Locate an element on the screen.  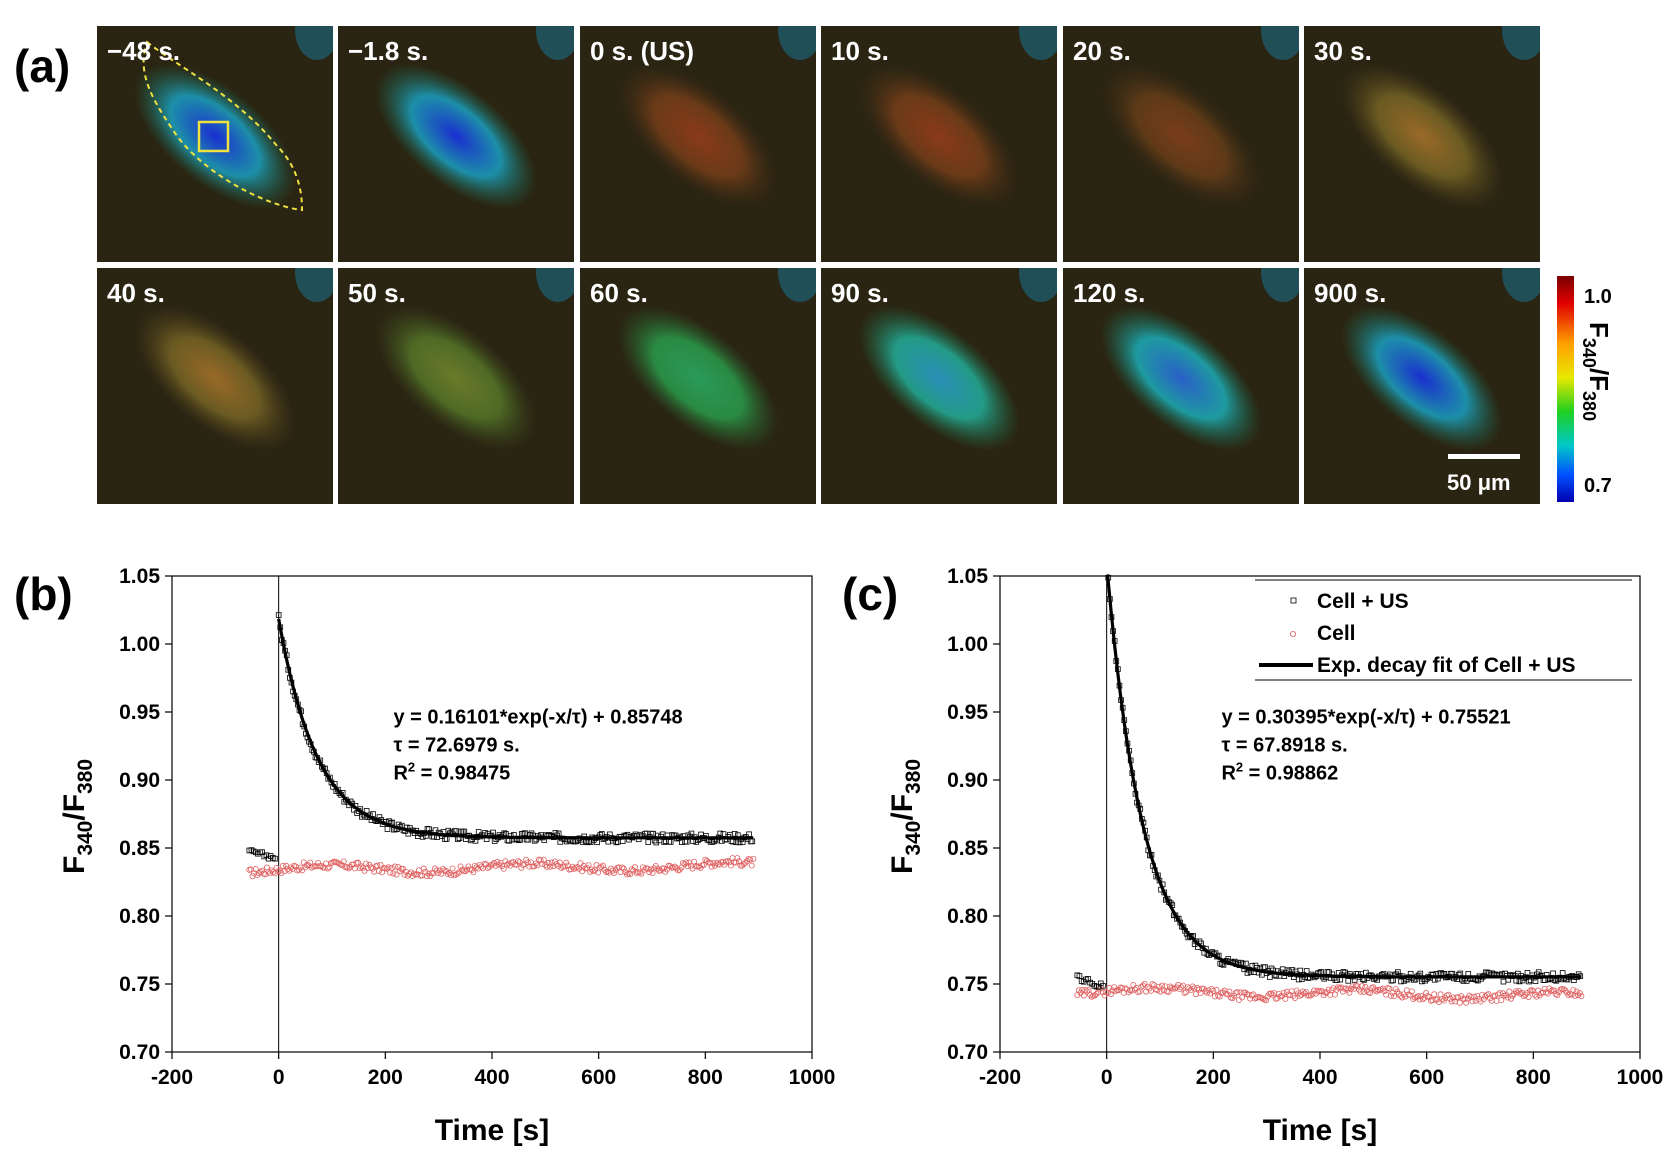
y-tick-label: 0.75 is located at coordinates (967, 984).